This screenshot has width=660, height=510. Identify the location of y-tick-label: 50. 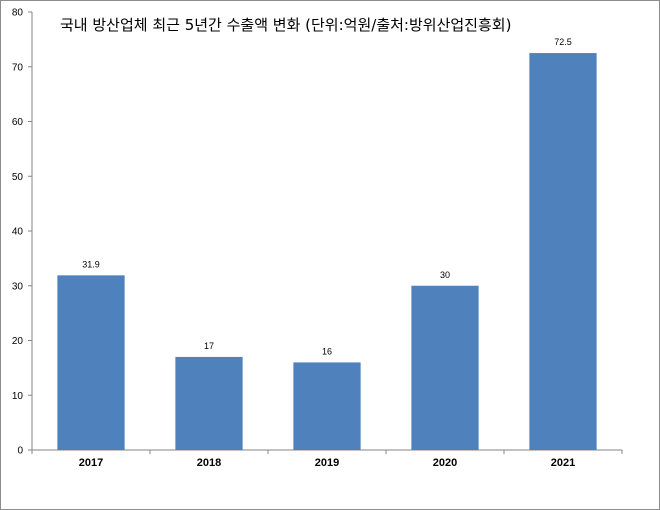
(18, 177).